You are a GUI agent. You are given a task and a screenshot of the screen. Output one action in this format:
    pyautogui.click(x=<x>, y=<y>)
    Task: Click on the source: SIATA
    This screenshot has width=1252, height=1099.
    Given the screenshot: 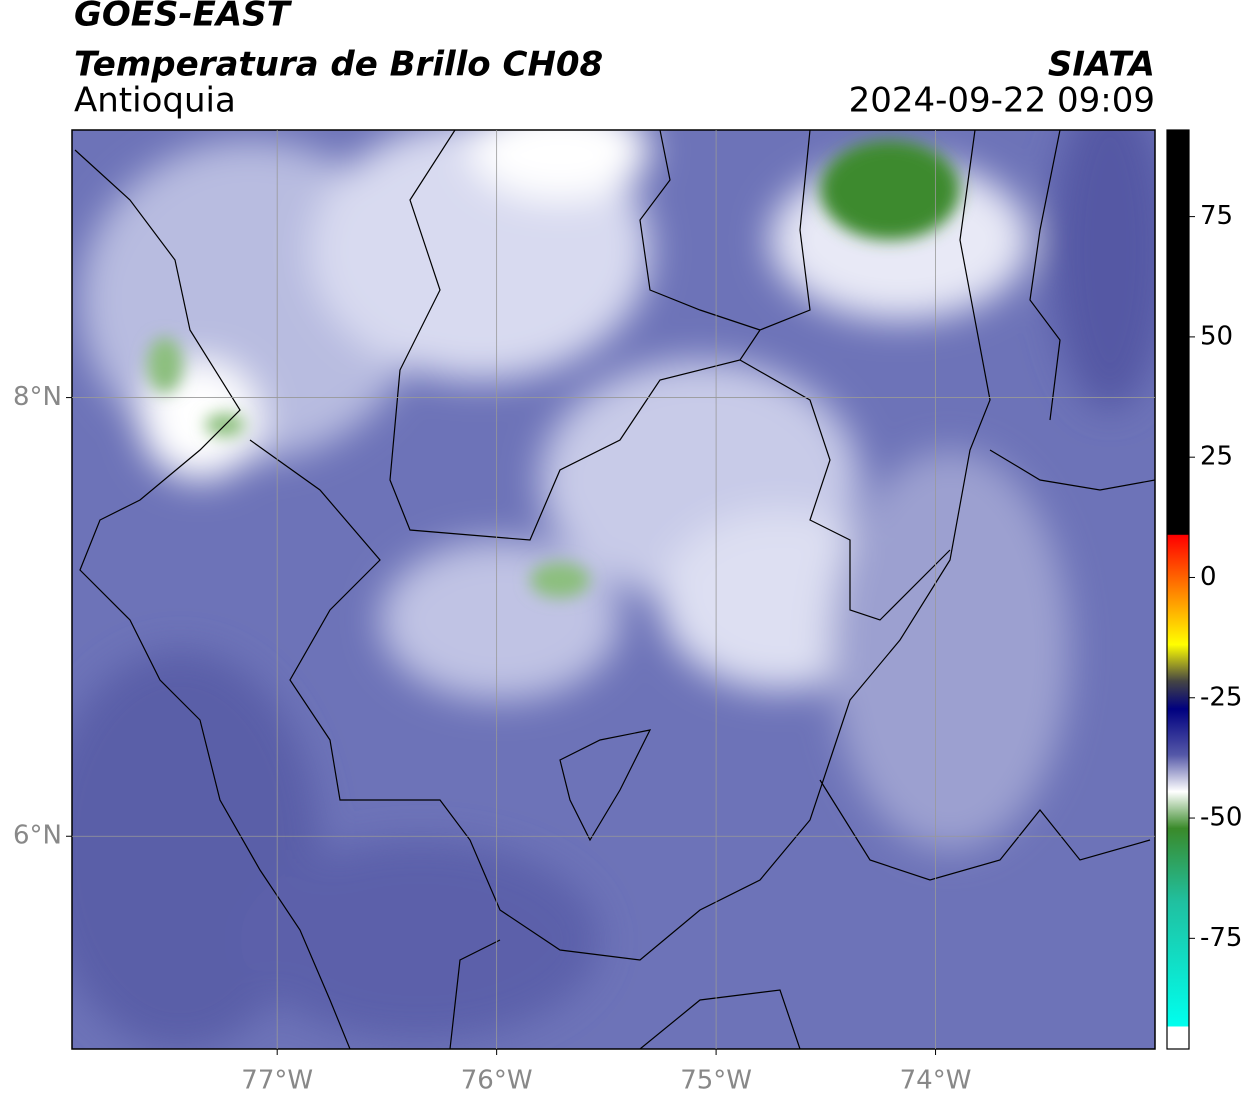 What is the action you would take?
    pyautogui.click(x=1101, y=65)
    